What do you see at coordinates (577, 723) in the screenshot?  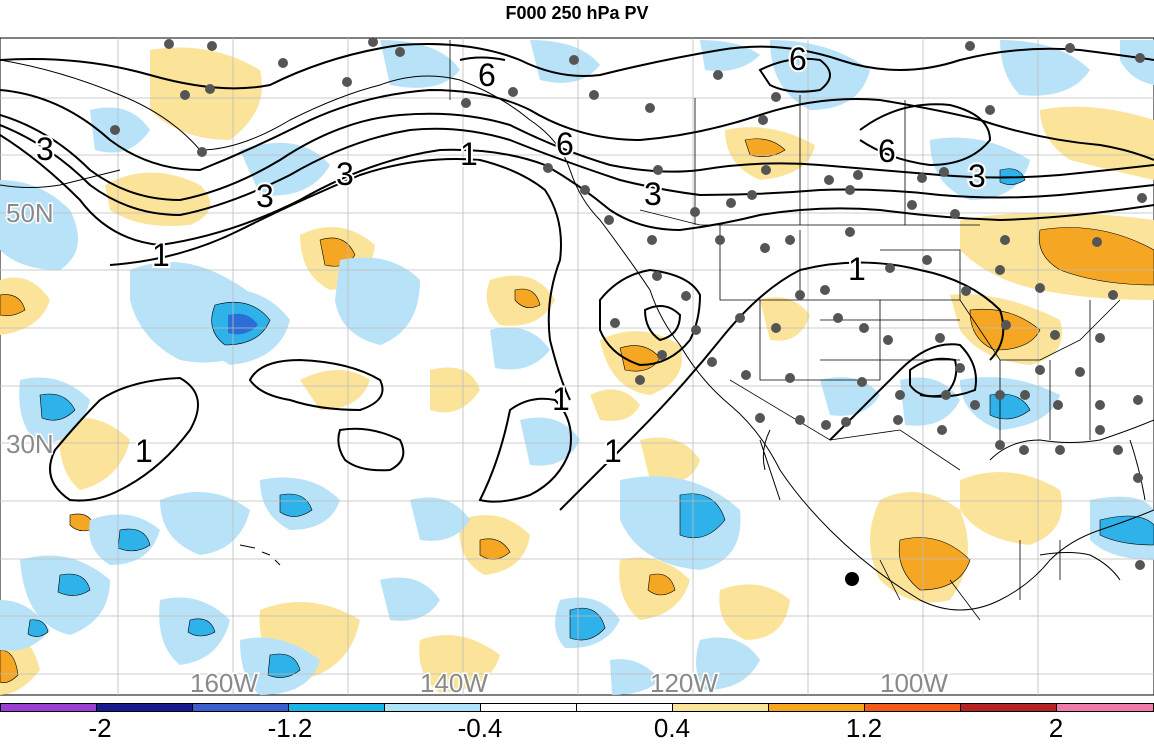 I see `colorbar: -2 -1.2 -0.4 0.4 1.2 2` at bounding box center [577, 723].